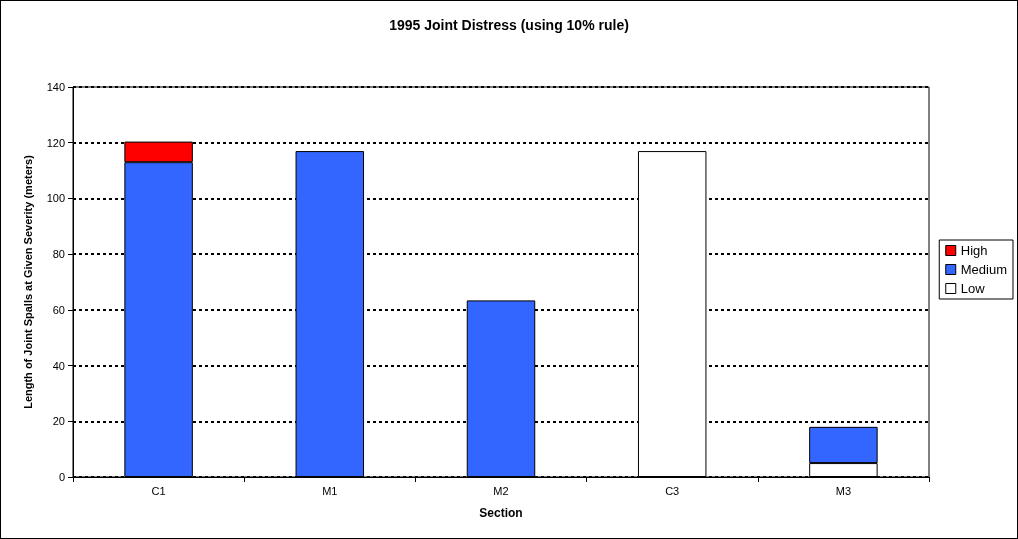  Describe the element at coordinates (973, 288) in the screenshot. I see `legend-label: Low` at that location.